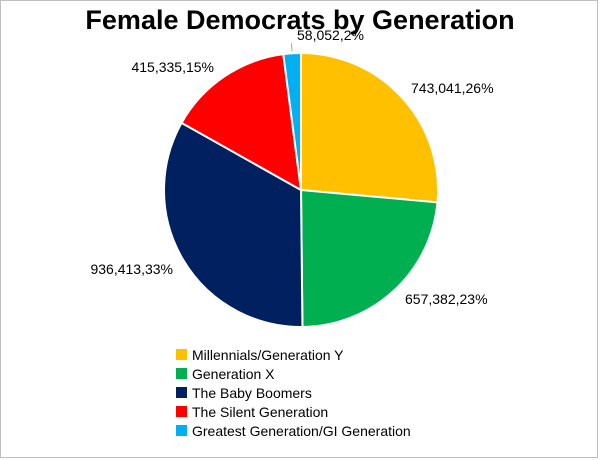 Image resolution: width=600 pixels, height=460 pixels. Describe the element at coordinates (300, 20) in the screenshot. I see `chart-title: Female Democrats by Generation` at that location.